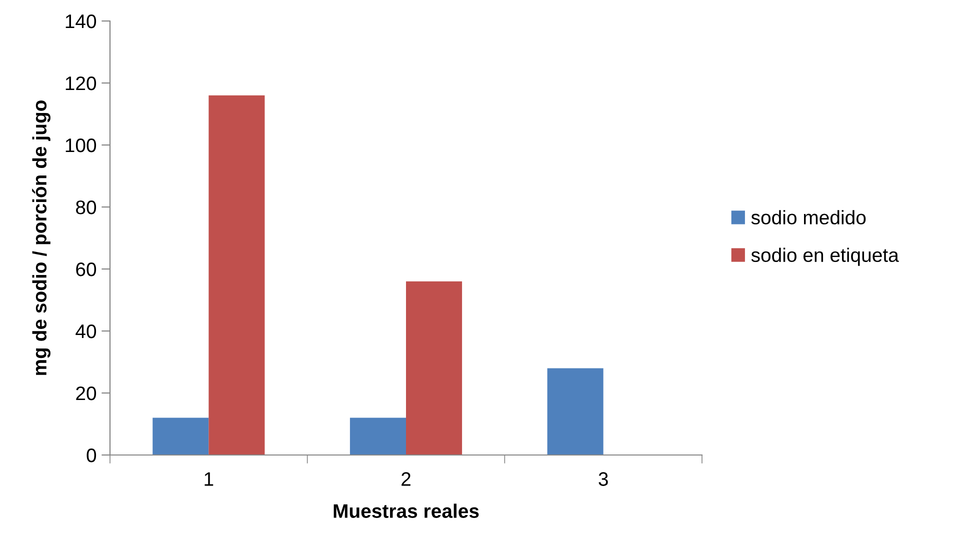 This screenshot has width=956, height=539. I want to click on legend-label: sodio medido, so click(808, 217).